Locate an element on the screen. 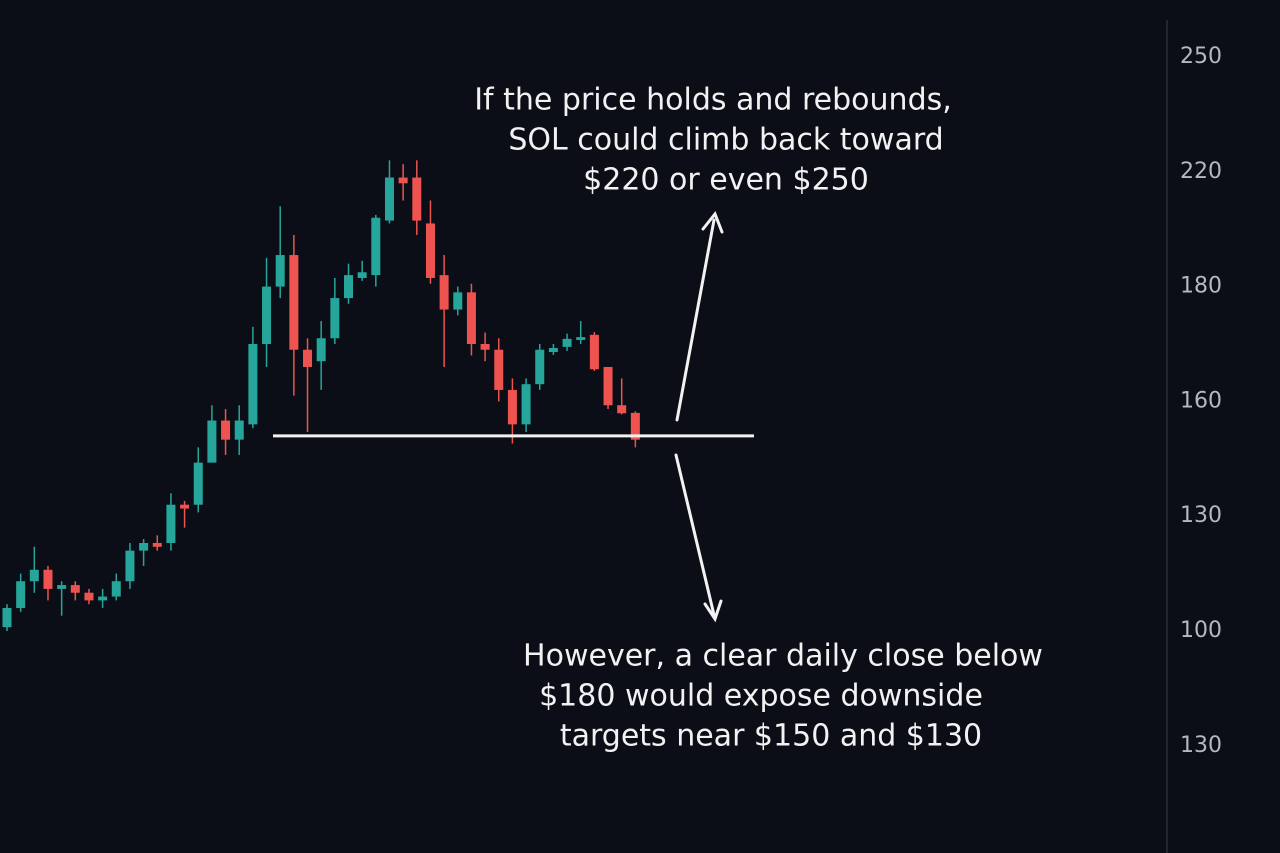 The height and width of the screenshot is (853, 1280). annotation-text: If the price holds and rebounds, is located at coordinates (713, 100).